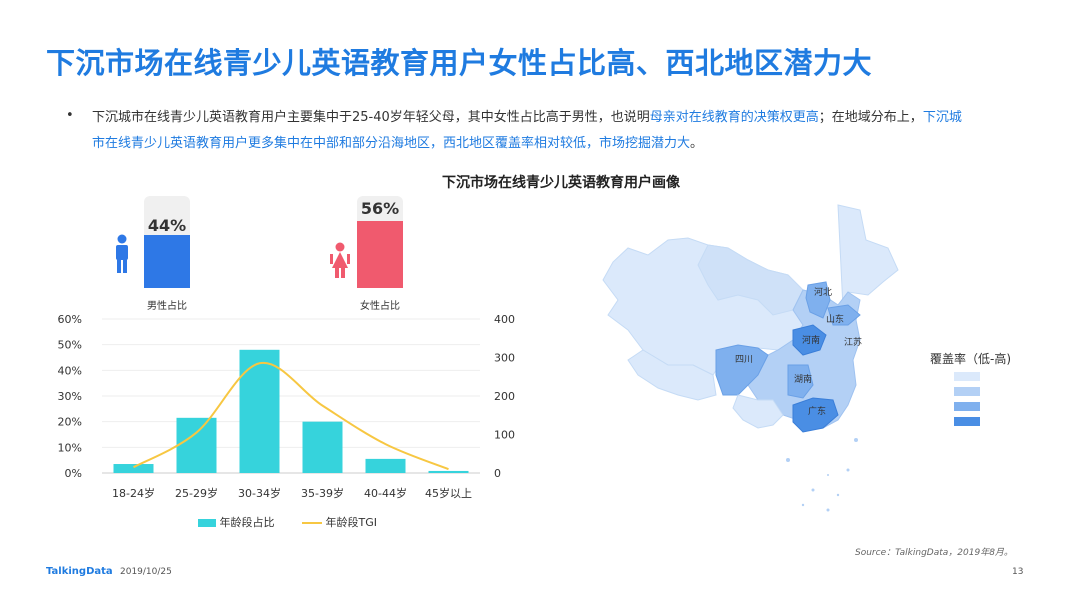 Image resolution: width=1066 pixels, height=599 pixels. What do you see at coordinates (312, 523) in the screenshot?
I see `legend-swatch-line` at bounding box center [312, 523].